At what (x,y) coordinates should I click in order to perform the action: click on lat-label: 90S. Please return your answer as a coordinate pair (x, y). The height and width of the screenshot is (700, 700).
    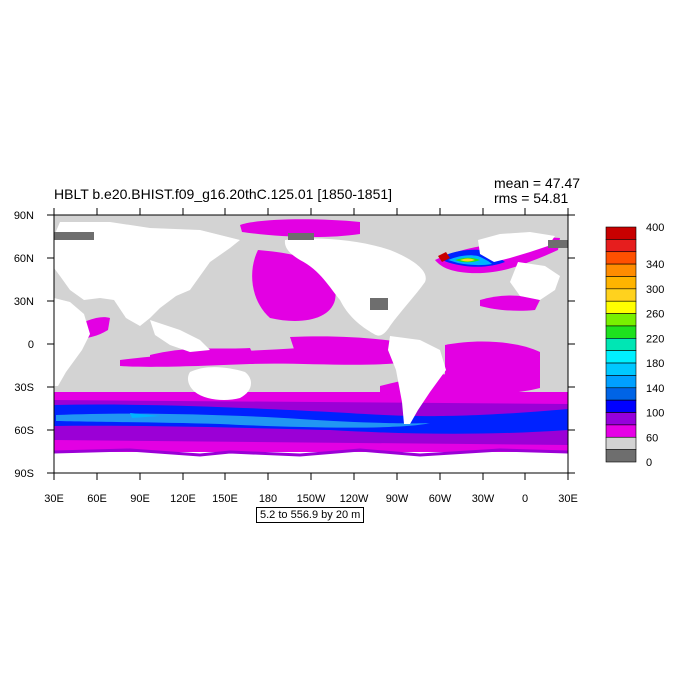
    Looking at the image, I should click on (24, 474).